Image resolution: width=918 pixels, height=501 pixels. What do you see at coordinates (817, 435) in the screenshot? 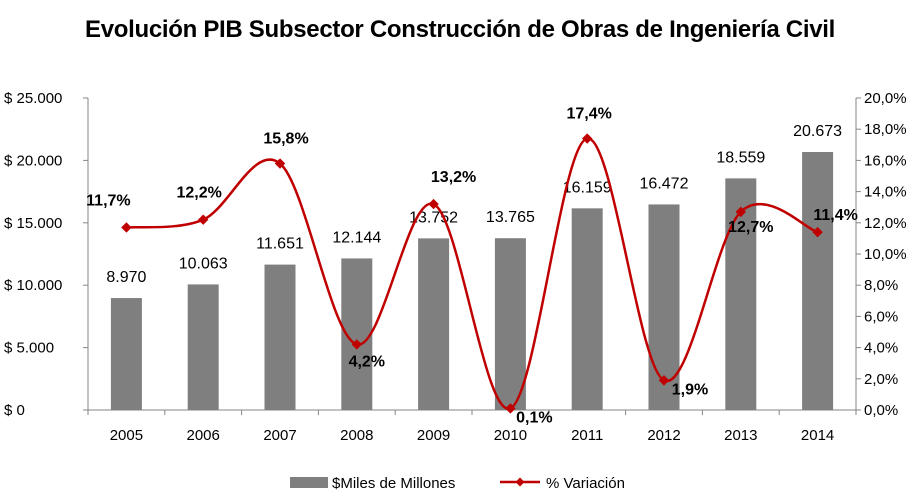
I see `x-tick-label: 2014` at bounding box center [817, 435].